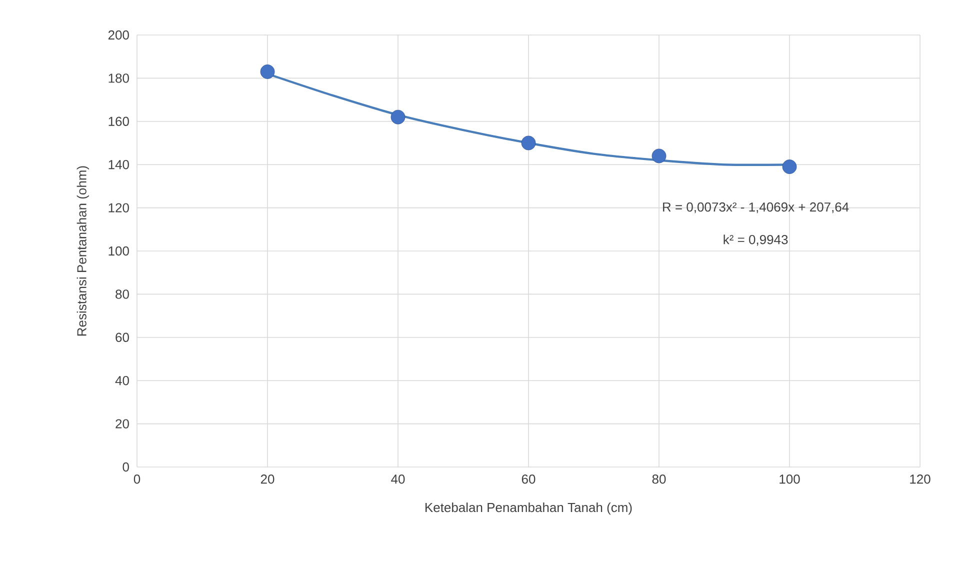 The image size is (955, 579). What do you see at coordinates (118, 78) in the screenshot?
I see `y-tick-label: 180` at bounding box center [118, 78].